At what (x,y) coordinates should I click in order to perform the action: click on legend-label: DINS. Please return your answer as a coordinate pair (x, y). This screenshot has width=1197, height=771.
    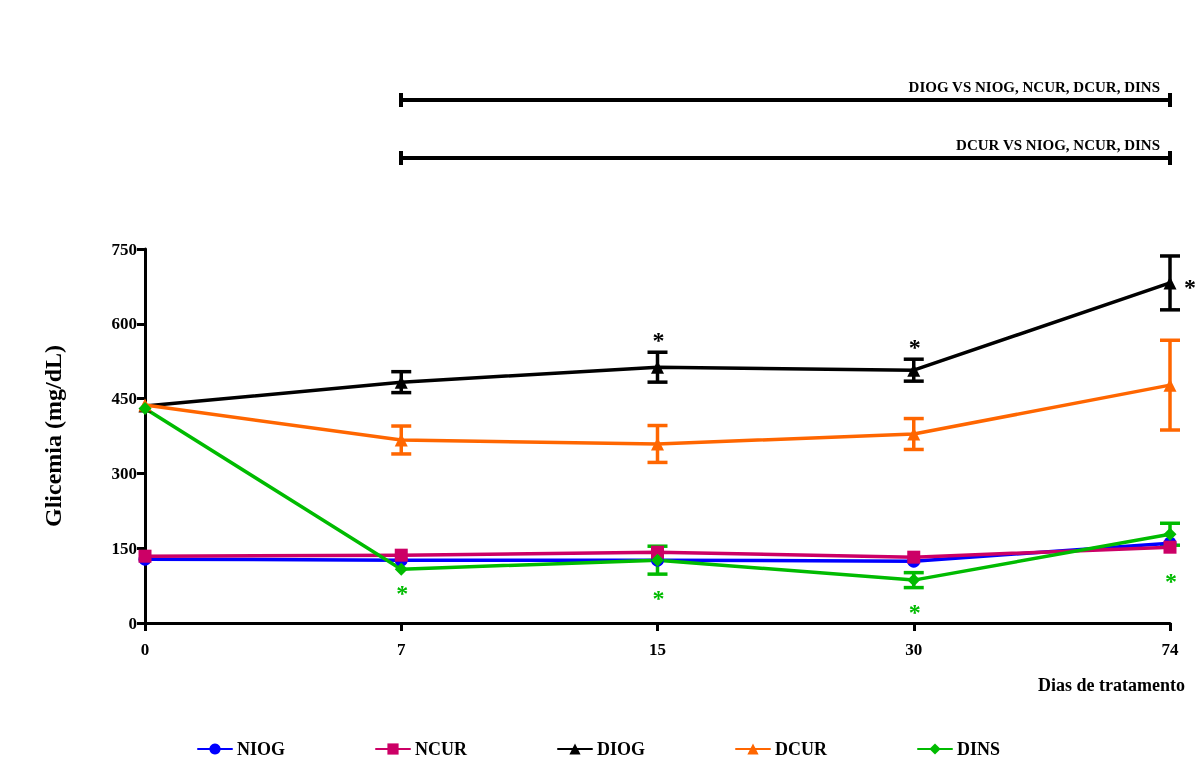
    Looking at the image, I should click on (979, 749).